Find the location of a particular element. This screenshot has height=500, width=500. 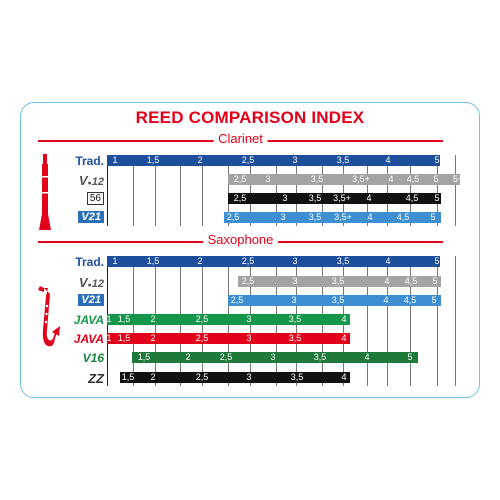

saxophone-row-label-zz: ZZ is located at coordinates (96, 378).